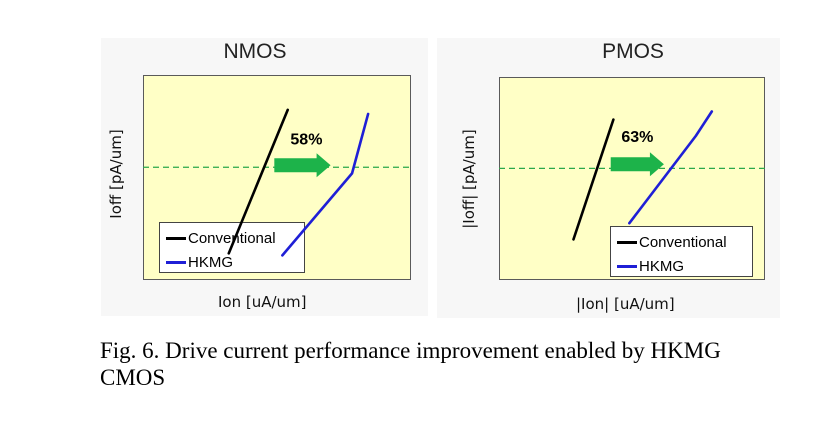 The height and width of the screenshot is (421, 813). Describe the element at coordinates (302, 165) in the screenshot. I see `nmos-improvement-arrow` at that location.